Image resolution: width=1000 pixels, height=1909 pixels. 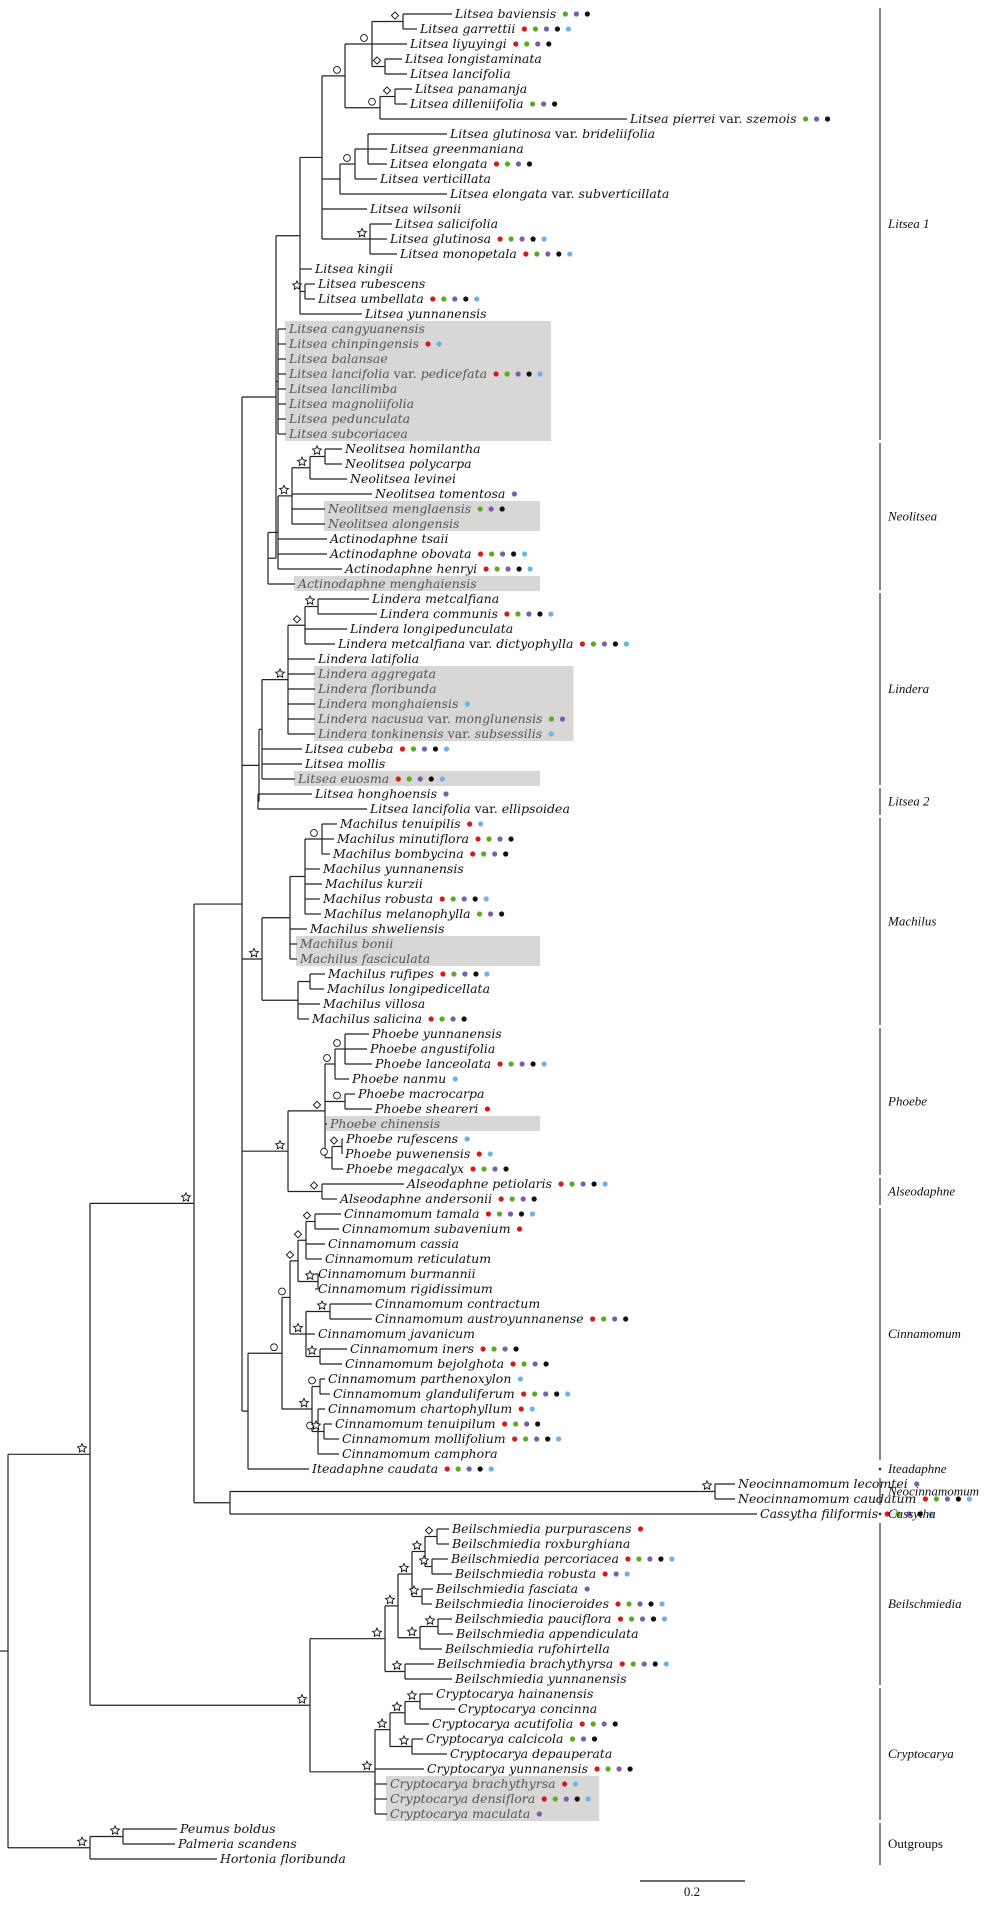 I want to click on taxon-name: Cinnamomum parthenoxylon, so click(x=419, y=1378).